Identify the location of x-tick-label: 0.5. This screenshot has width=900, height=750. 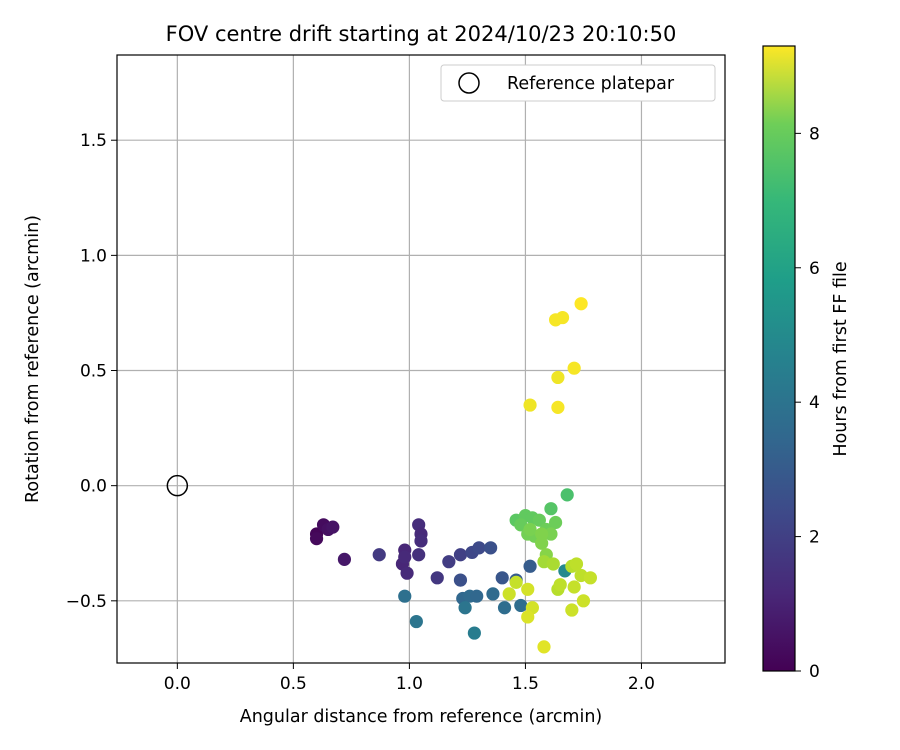
(293, 684).